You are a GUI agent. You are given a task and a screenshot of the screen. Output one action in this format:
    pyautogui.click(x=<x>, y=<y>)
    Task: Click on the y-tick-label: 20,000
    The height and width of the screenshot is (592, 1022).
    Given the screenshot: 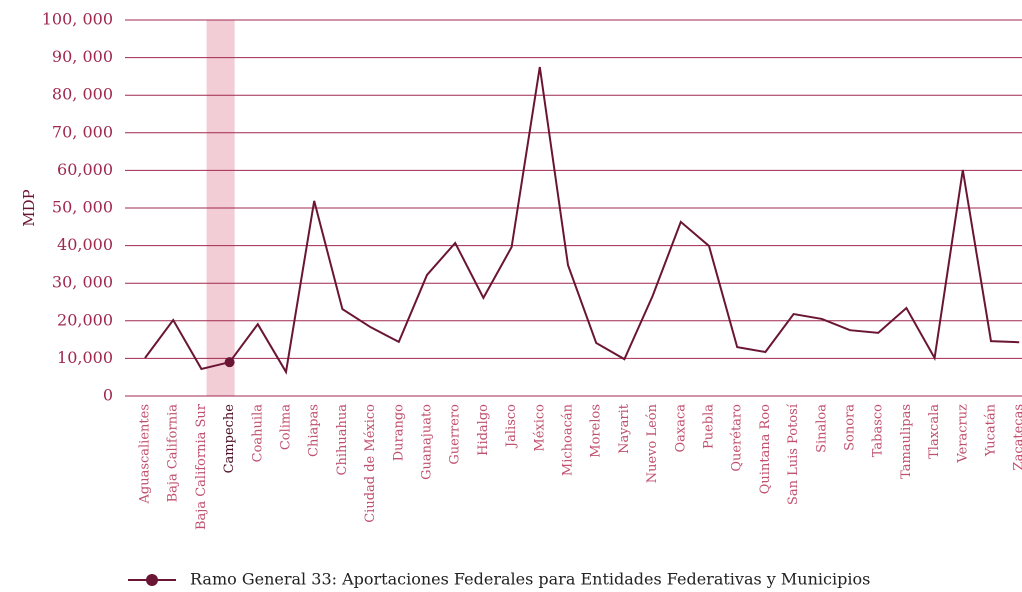 What is the action you would take?
    pyautogui.click(x=85, y=319)
    